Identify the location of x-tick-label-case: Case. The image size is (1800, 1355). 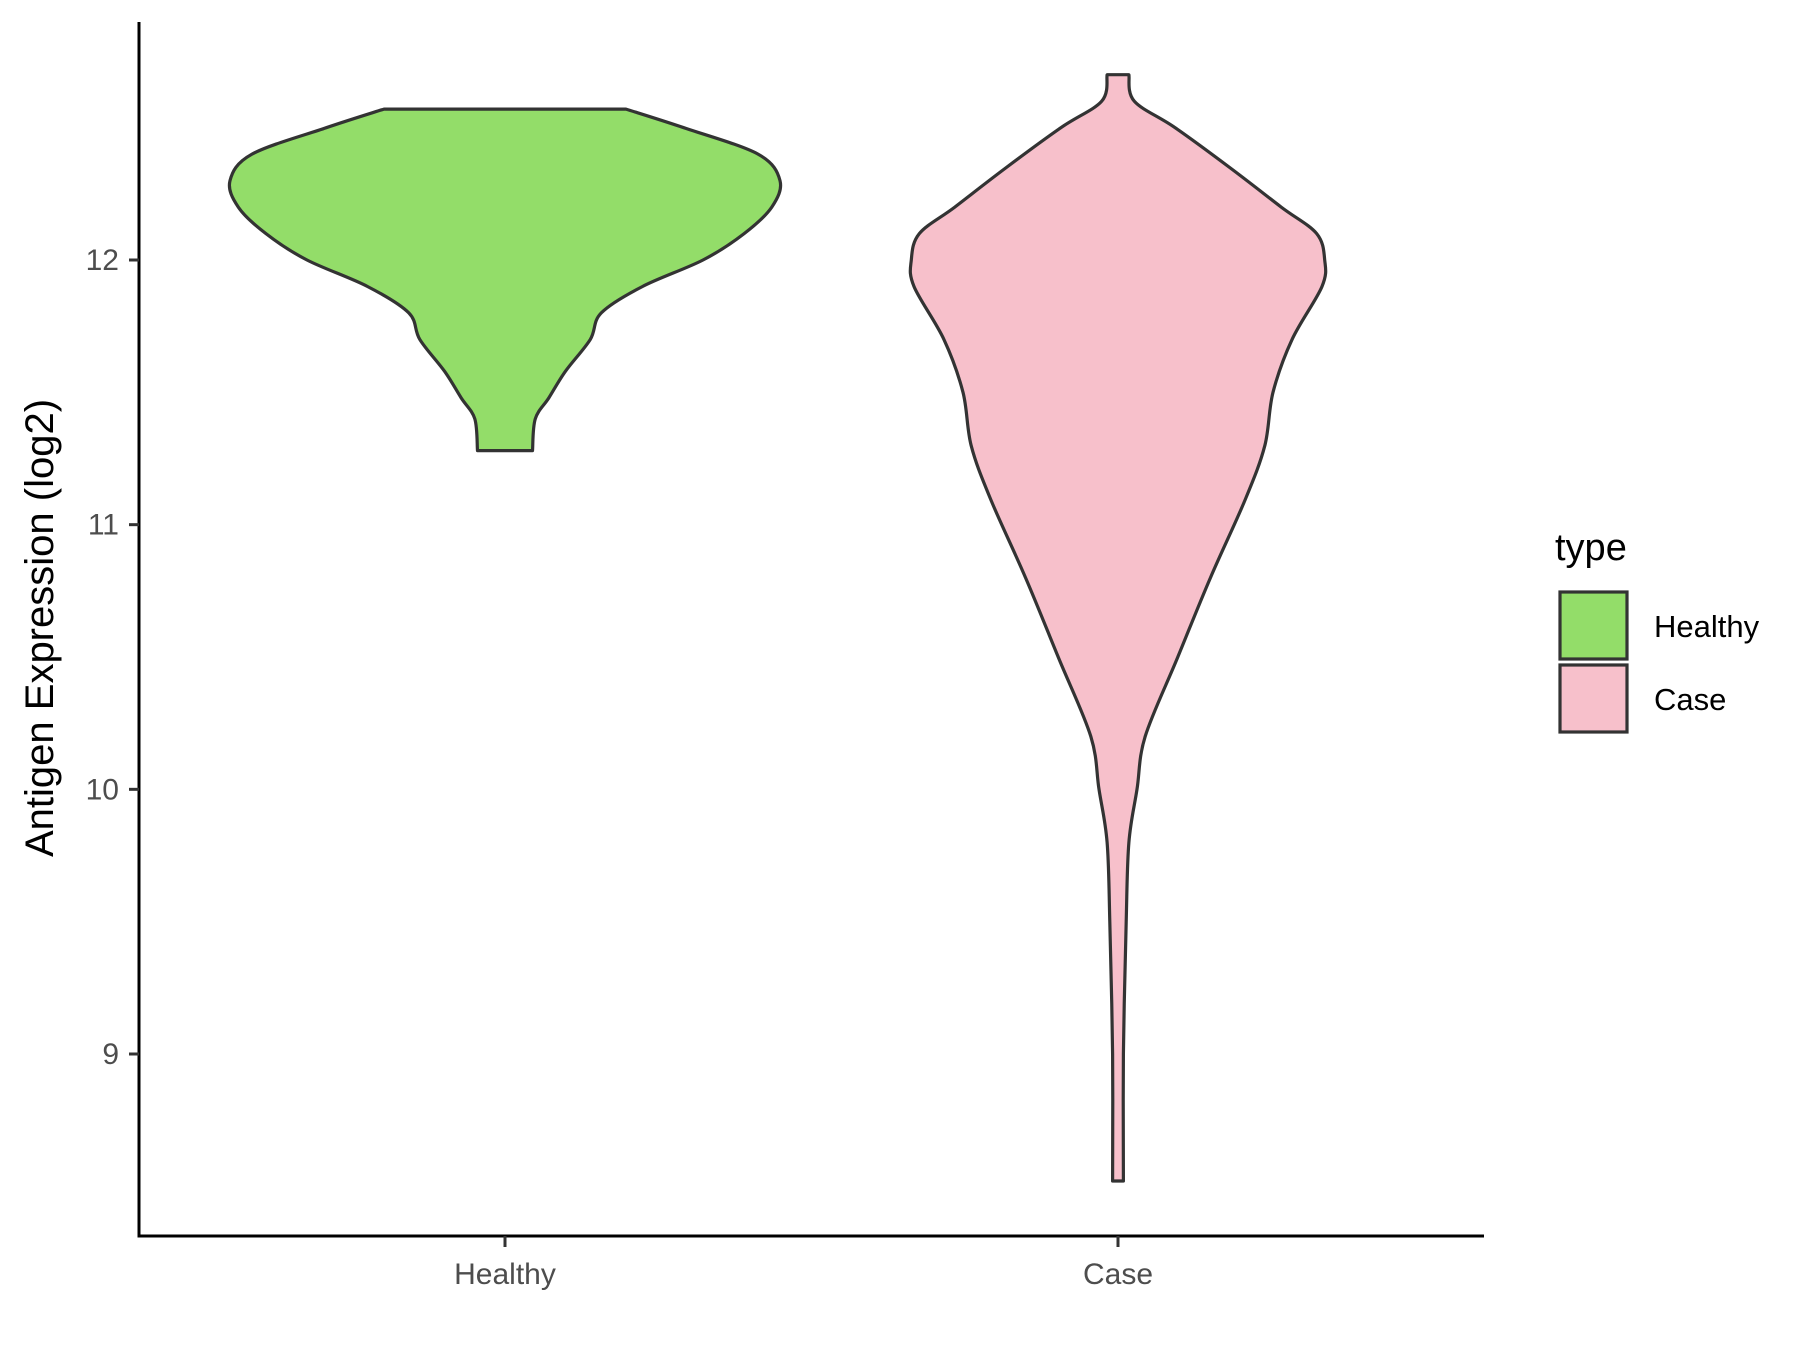
(1118, 1274).